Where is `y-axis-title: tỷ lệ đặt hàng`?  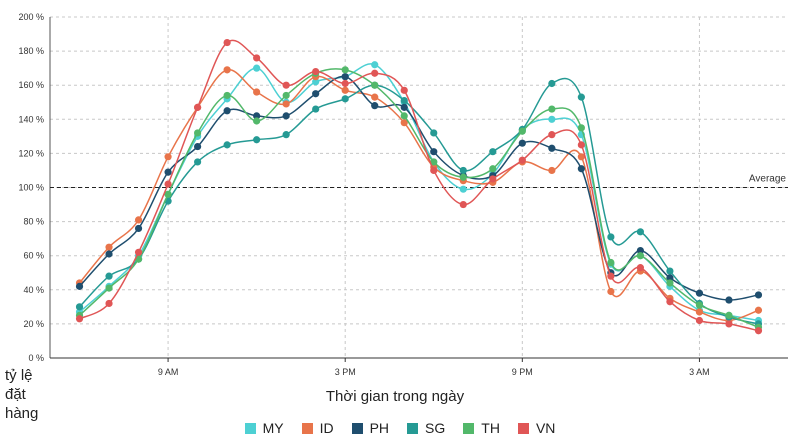
y-axis-title: tỷ lệ đặt hàng is located at coordinates (30, 394).